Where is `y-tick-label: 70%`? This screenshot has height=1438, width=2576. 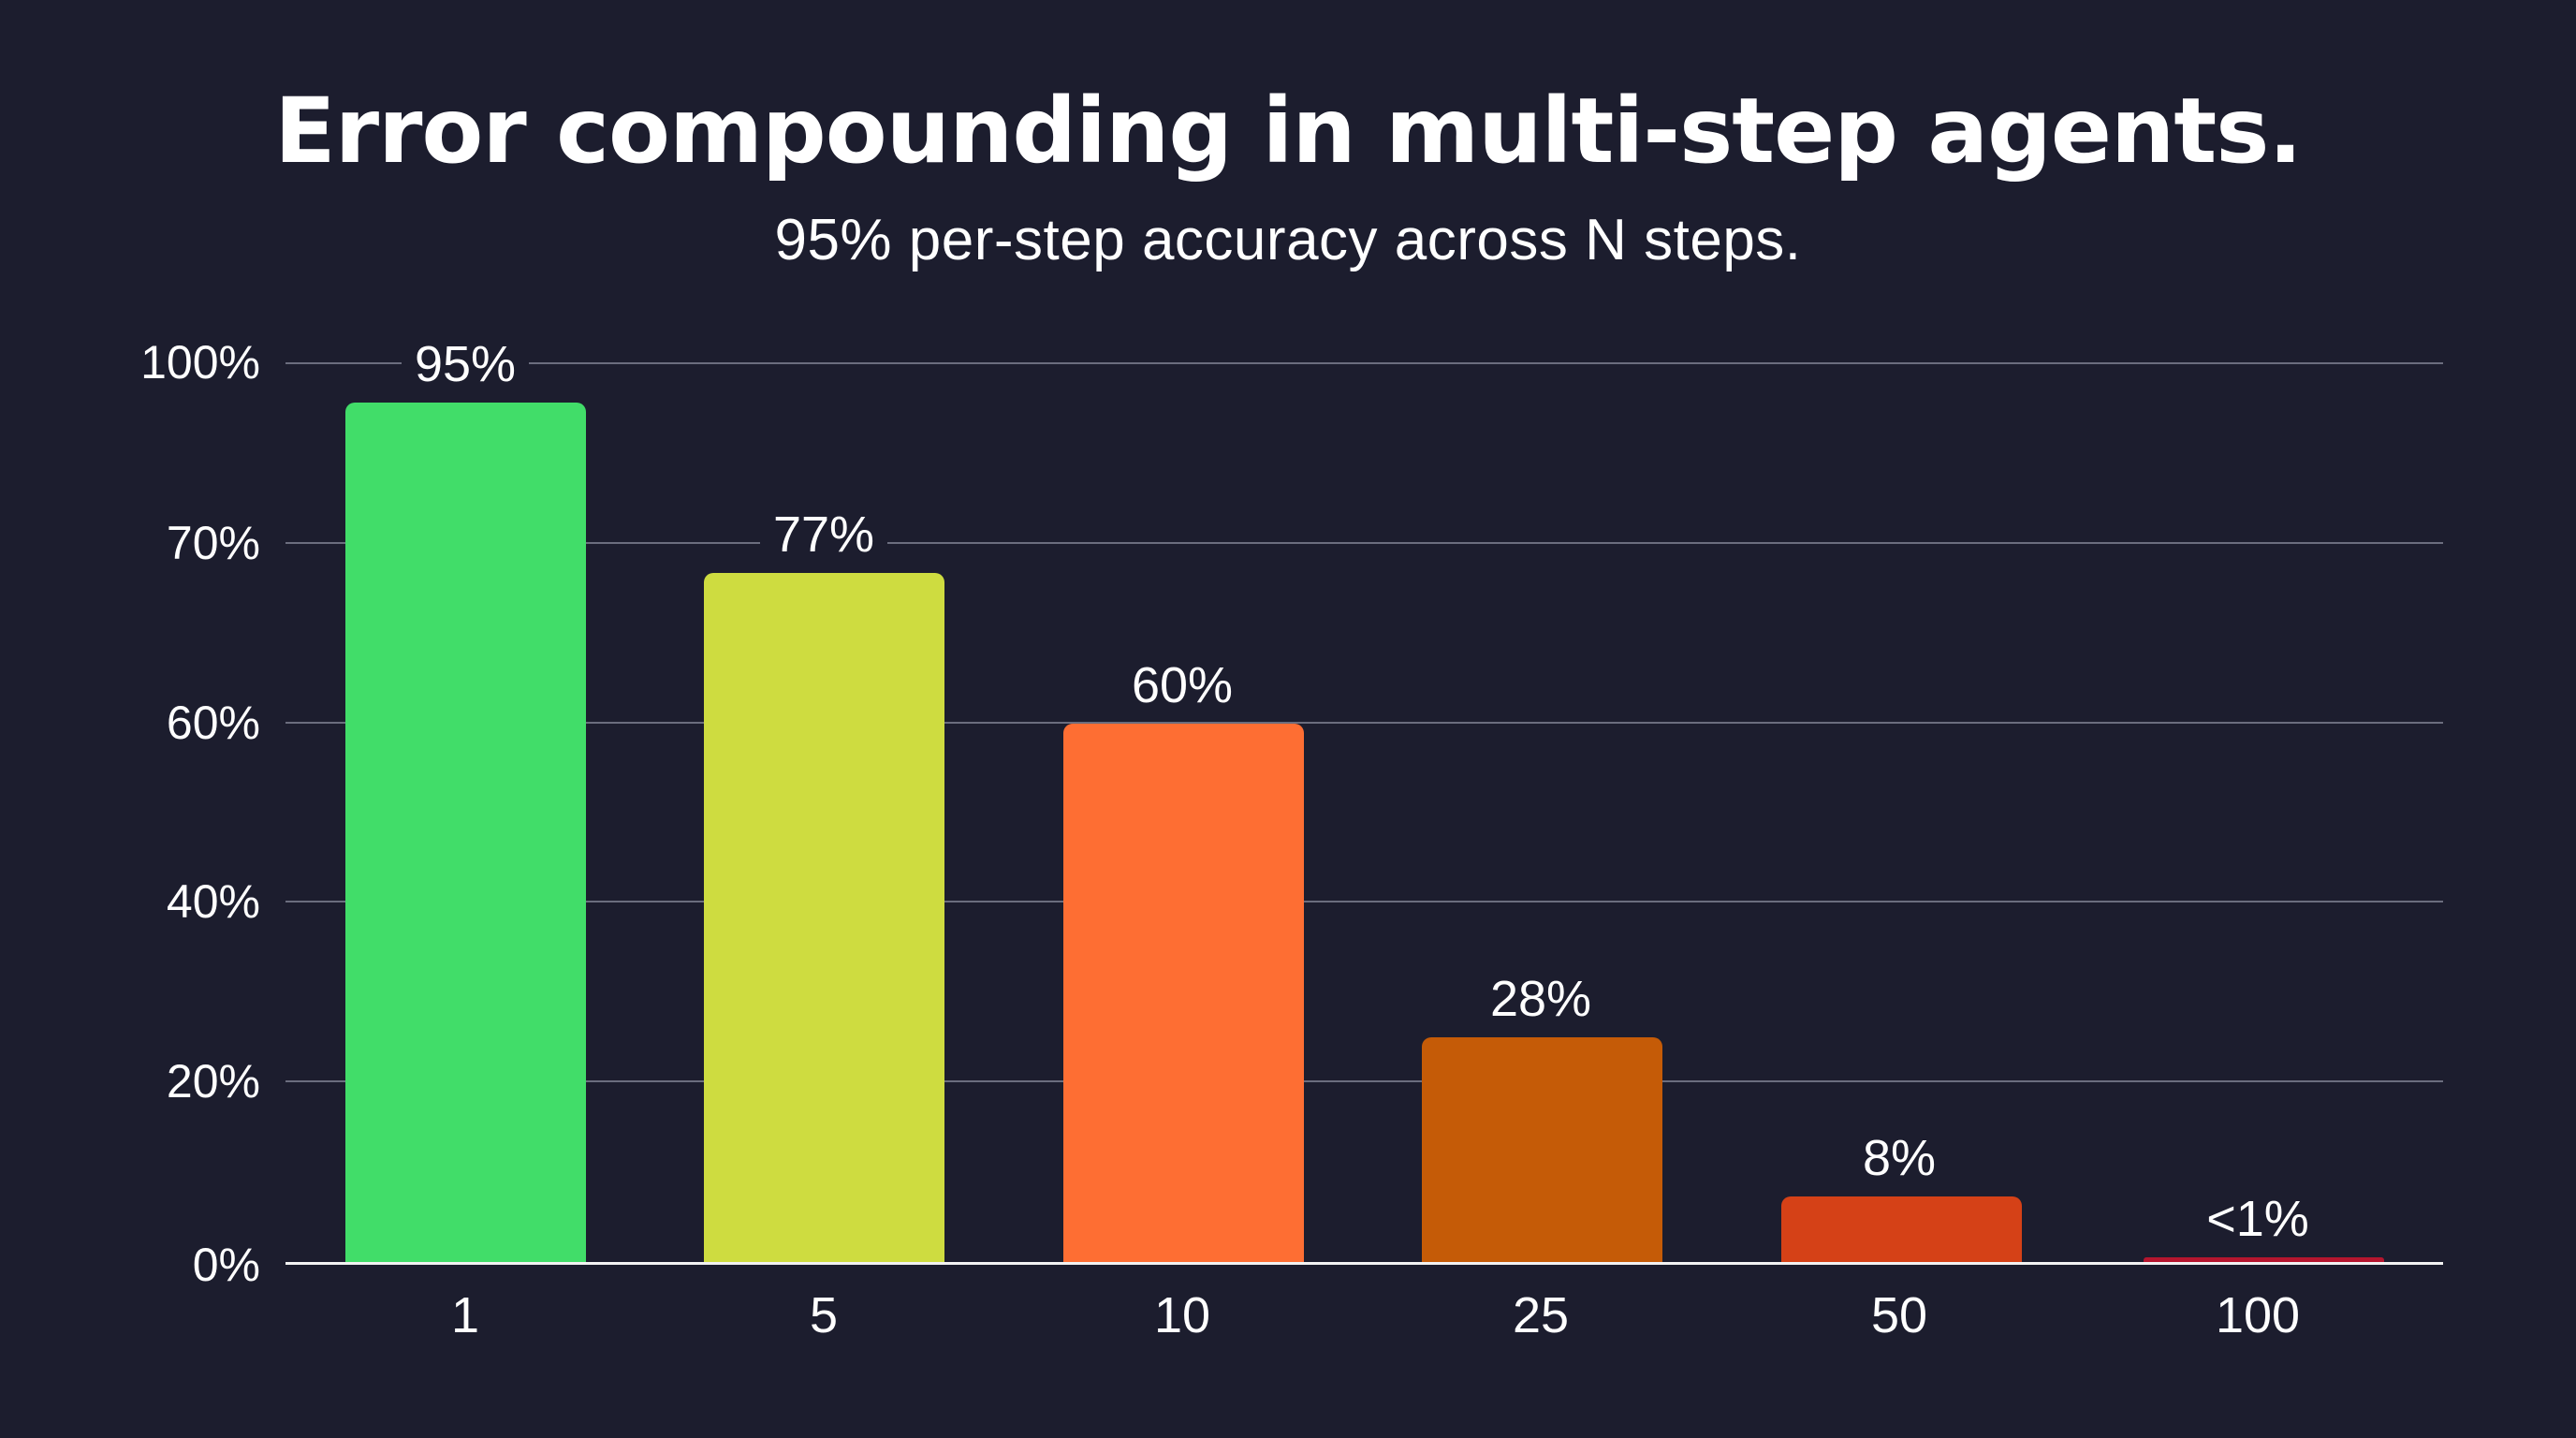
y-tick-label: 70% is located at coordinates (213, 543).